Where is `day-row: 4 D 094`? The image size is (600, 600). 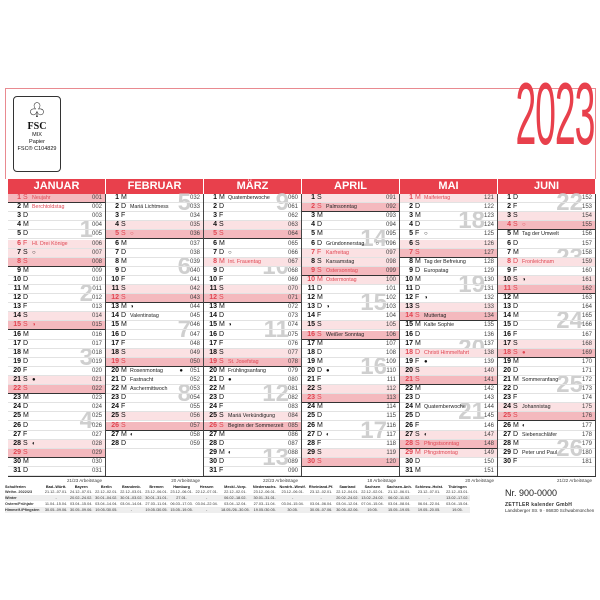 day-row: 4 D 094 is located at coordinates (350, 226).